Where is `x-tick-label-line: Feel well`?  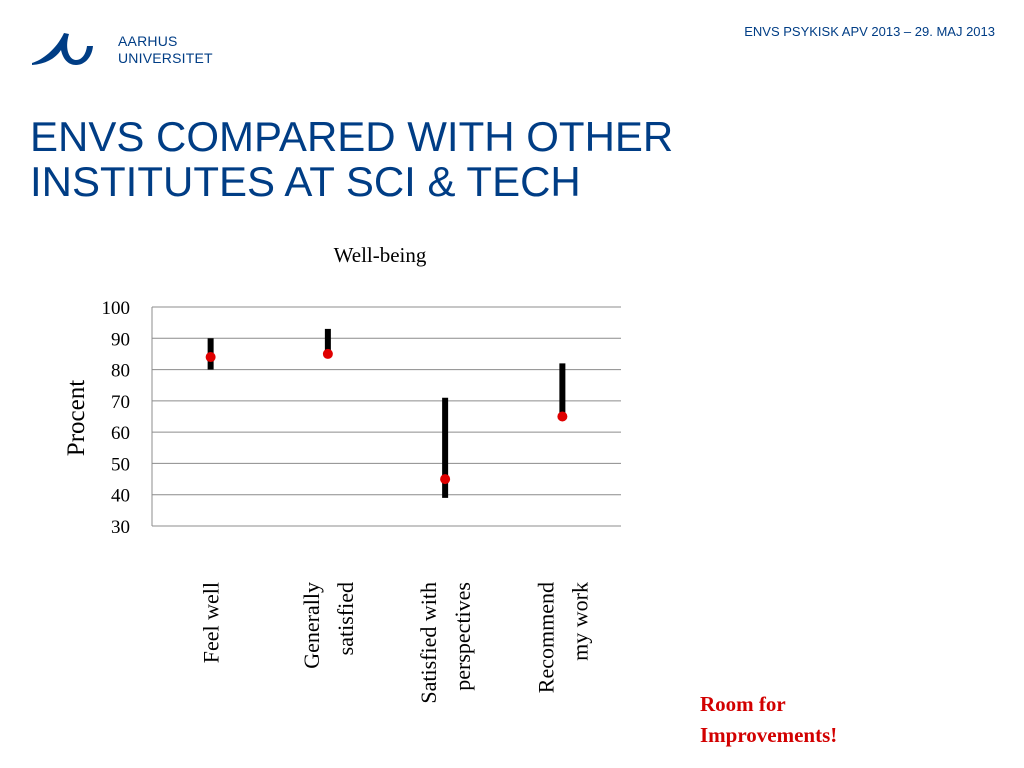 x-tick-label-line: Feel well is located at coordinates (211, 622).